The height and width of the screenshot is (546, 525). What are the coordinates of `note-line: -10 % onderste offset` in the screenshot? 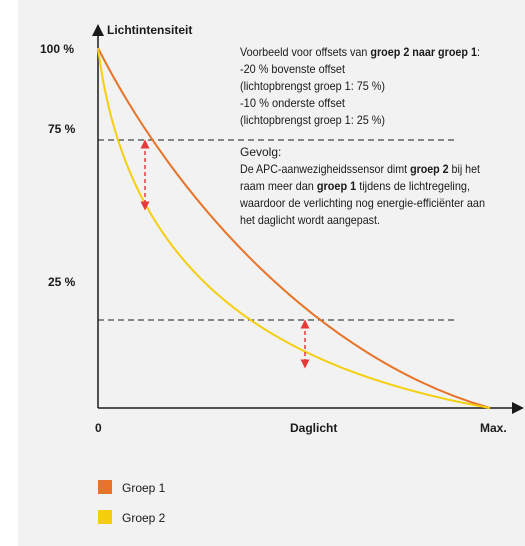 It's located at (293, 103).